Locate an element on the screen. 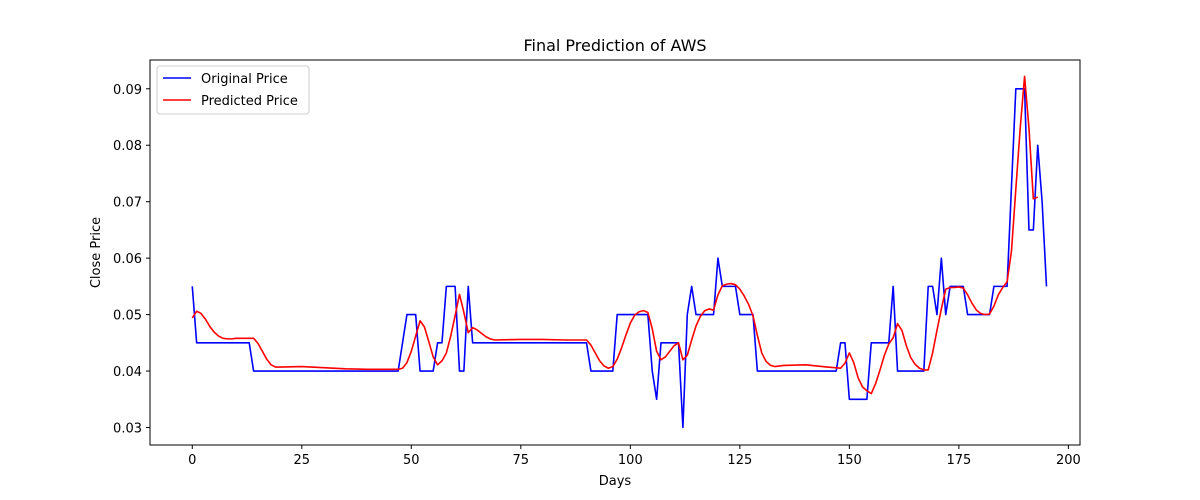  y-tick-label: 0.04 is located at coordinates (127, 372).